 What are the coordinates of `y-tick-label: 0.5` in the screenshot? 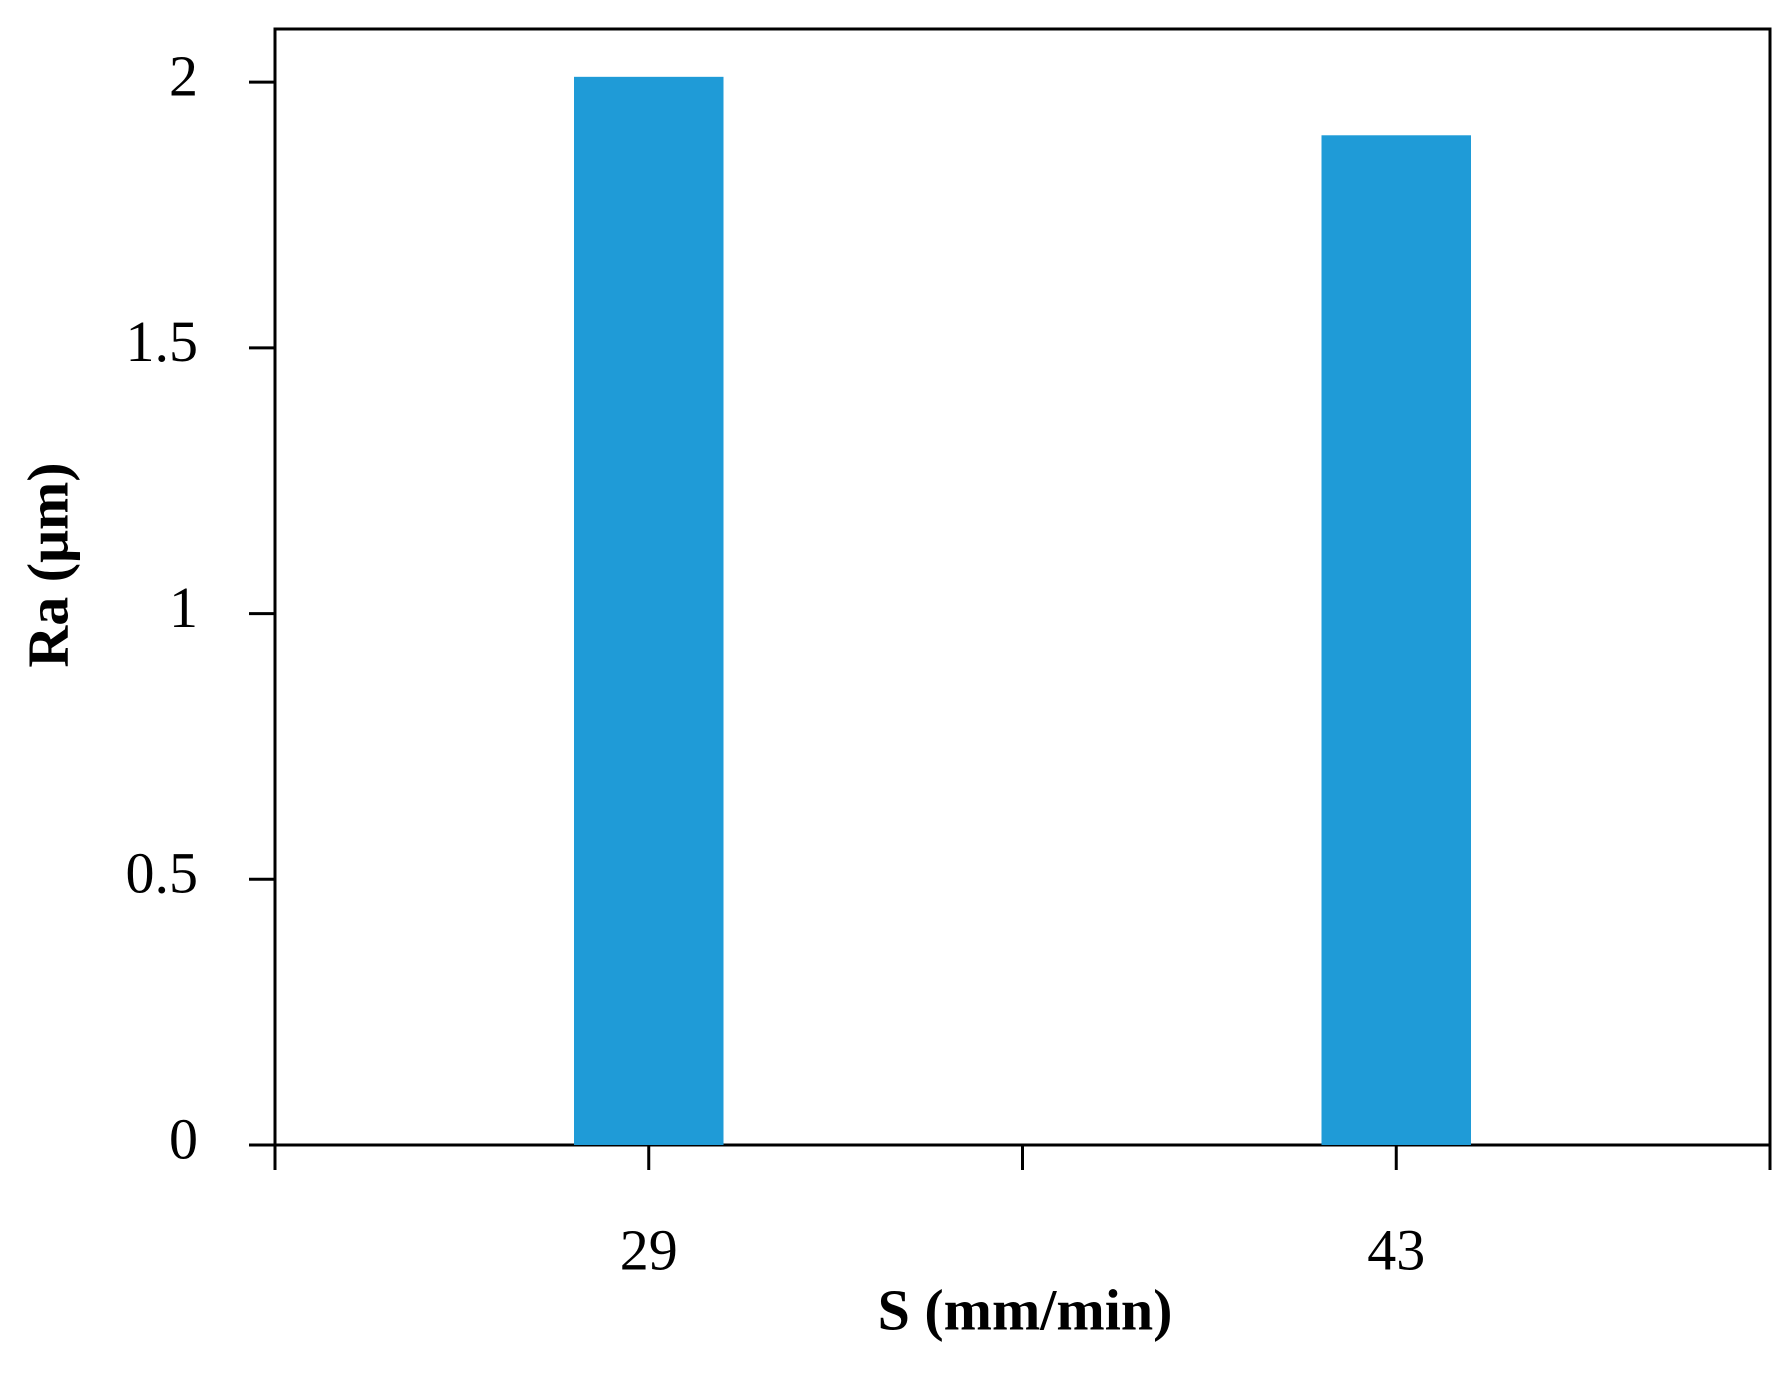 It's located at (162, 873).